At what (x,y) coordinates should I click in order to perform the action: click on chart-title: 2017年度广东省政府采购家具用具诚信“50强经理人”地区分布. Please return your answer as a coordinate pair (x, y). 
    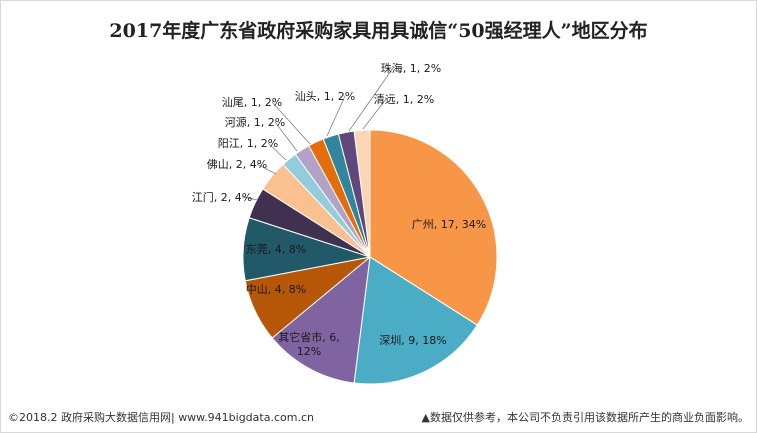
    Looking at the image, I should click on (378, 31).